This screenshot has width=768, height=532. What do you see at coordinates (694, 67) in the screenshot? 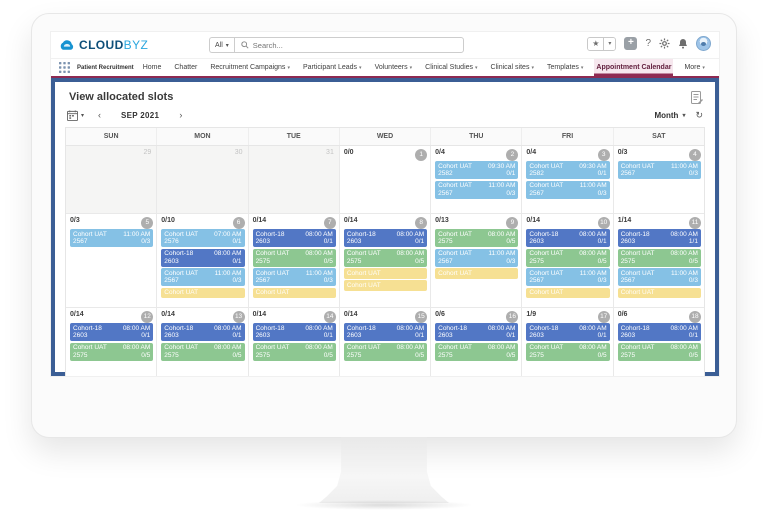
I see `tab-more: More ▾` at bounding box center [694, 67].